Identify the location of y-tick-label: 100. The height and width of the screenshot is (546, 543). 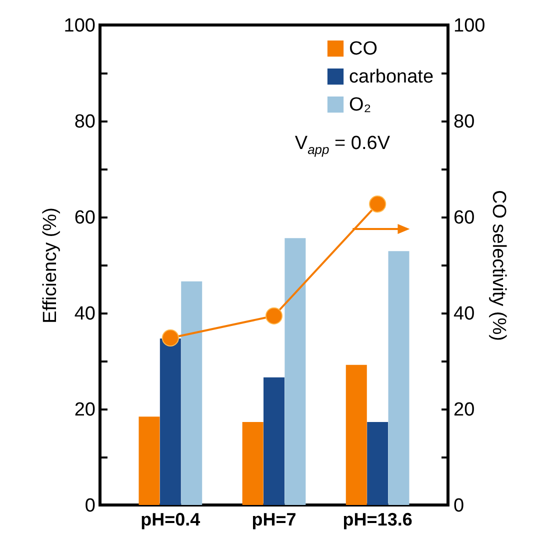
(80, 26).